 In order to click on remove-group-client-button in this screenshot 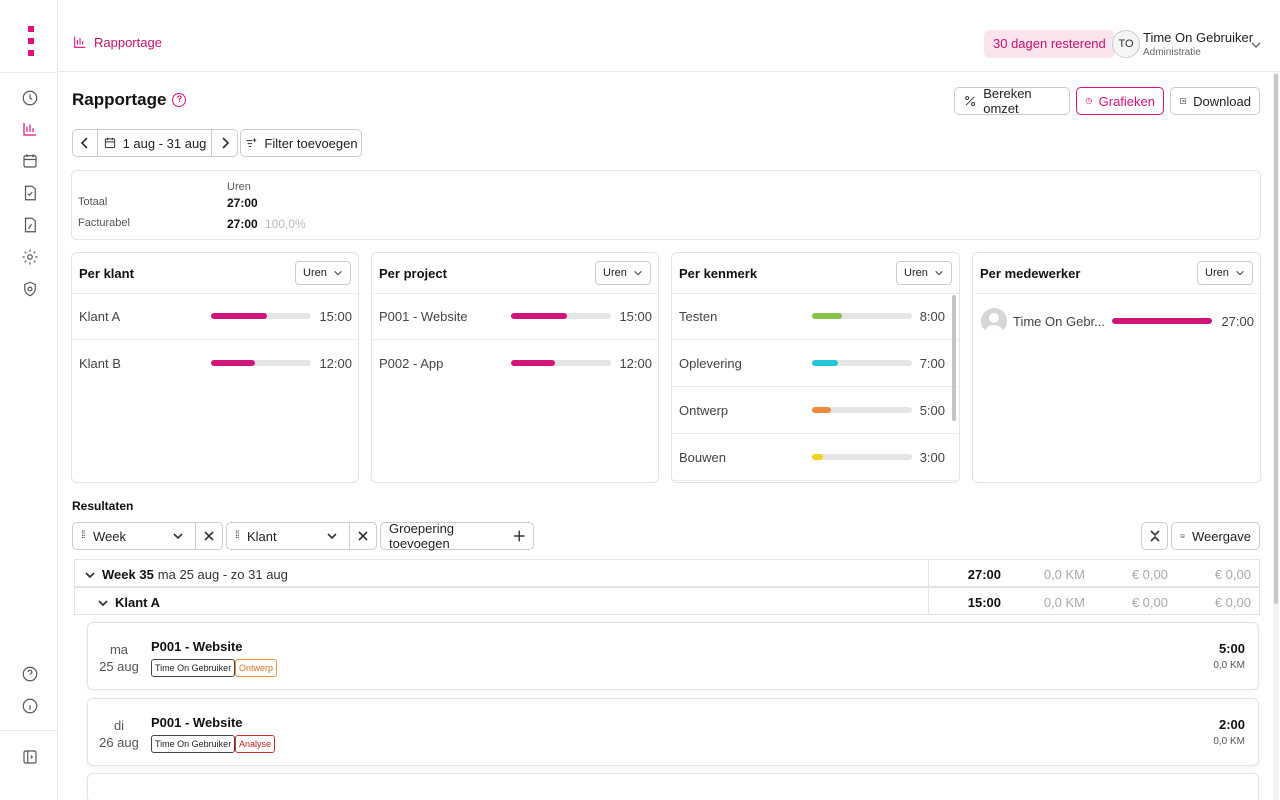, I will do `click(363, 536)`.